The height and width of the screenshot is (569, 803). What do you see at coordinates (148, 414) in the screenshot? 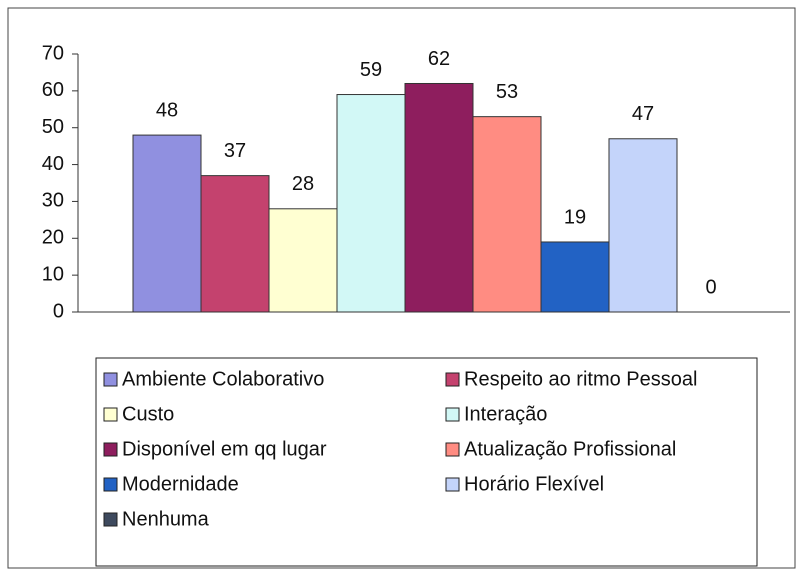
I see `legend-label: Custo` at bounding box center [148, 414].